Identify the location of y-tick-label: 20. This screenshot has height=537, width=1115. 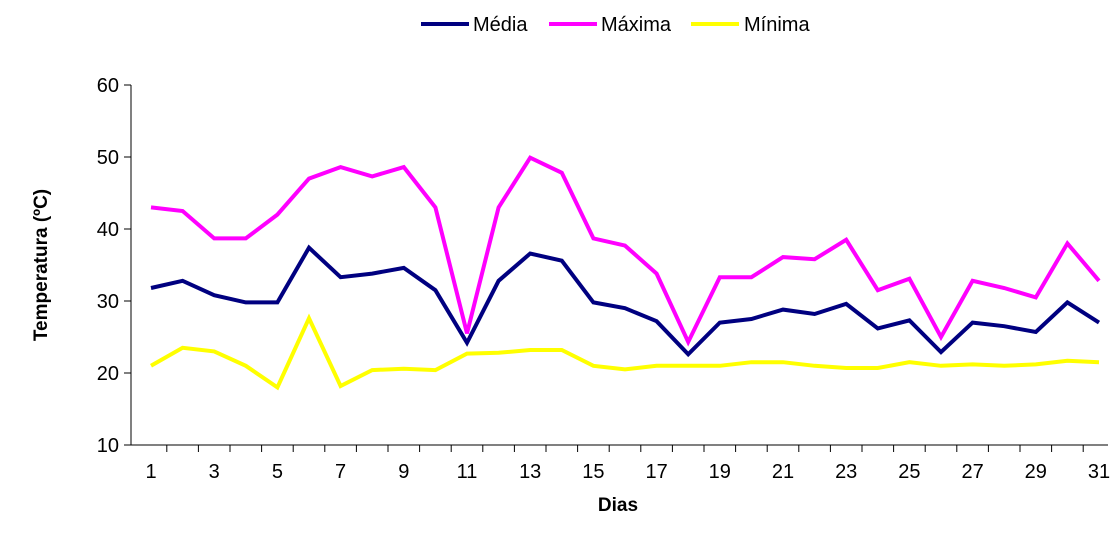
(108, 374).